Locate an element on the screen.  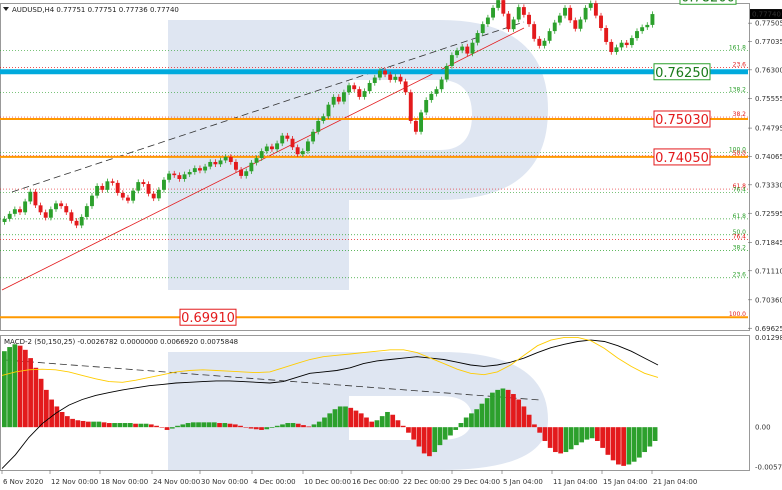
price-tick-label-3: 0.75555 is located at coordinates (768, 99).